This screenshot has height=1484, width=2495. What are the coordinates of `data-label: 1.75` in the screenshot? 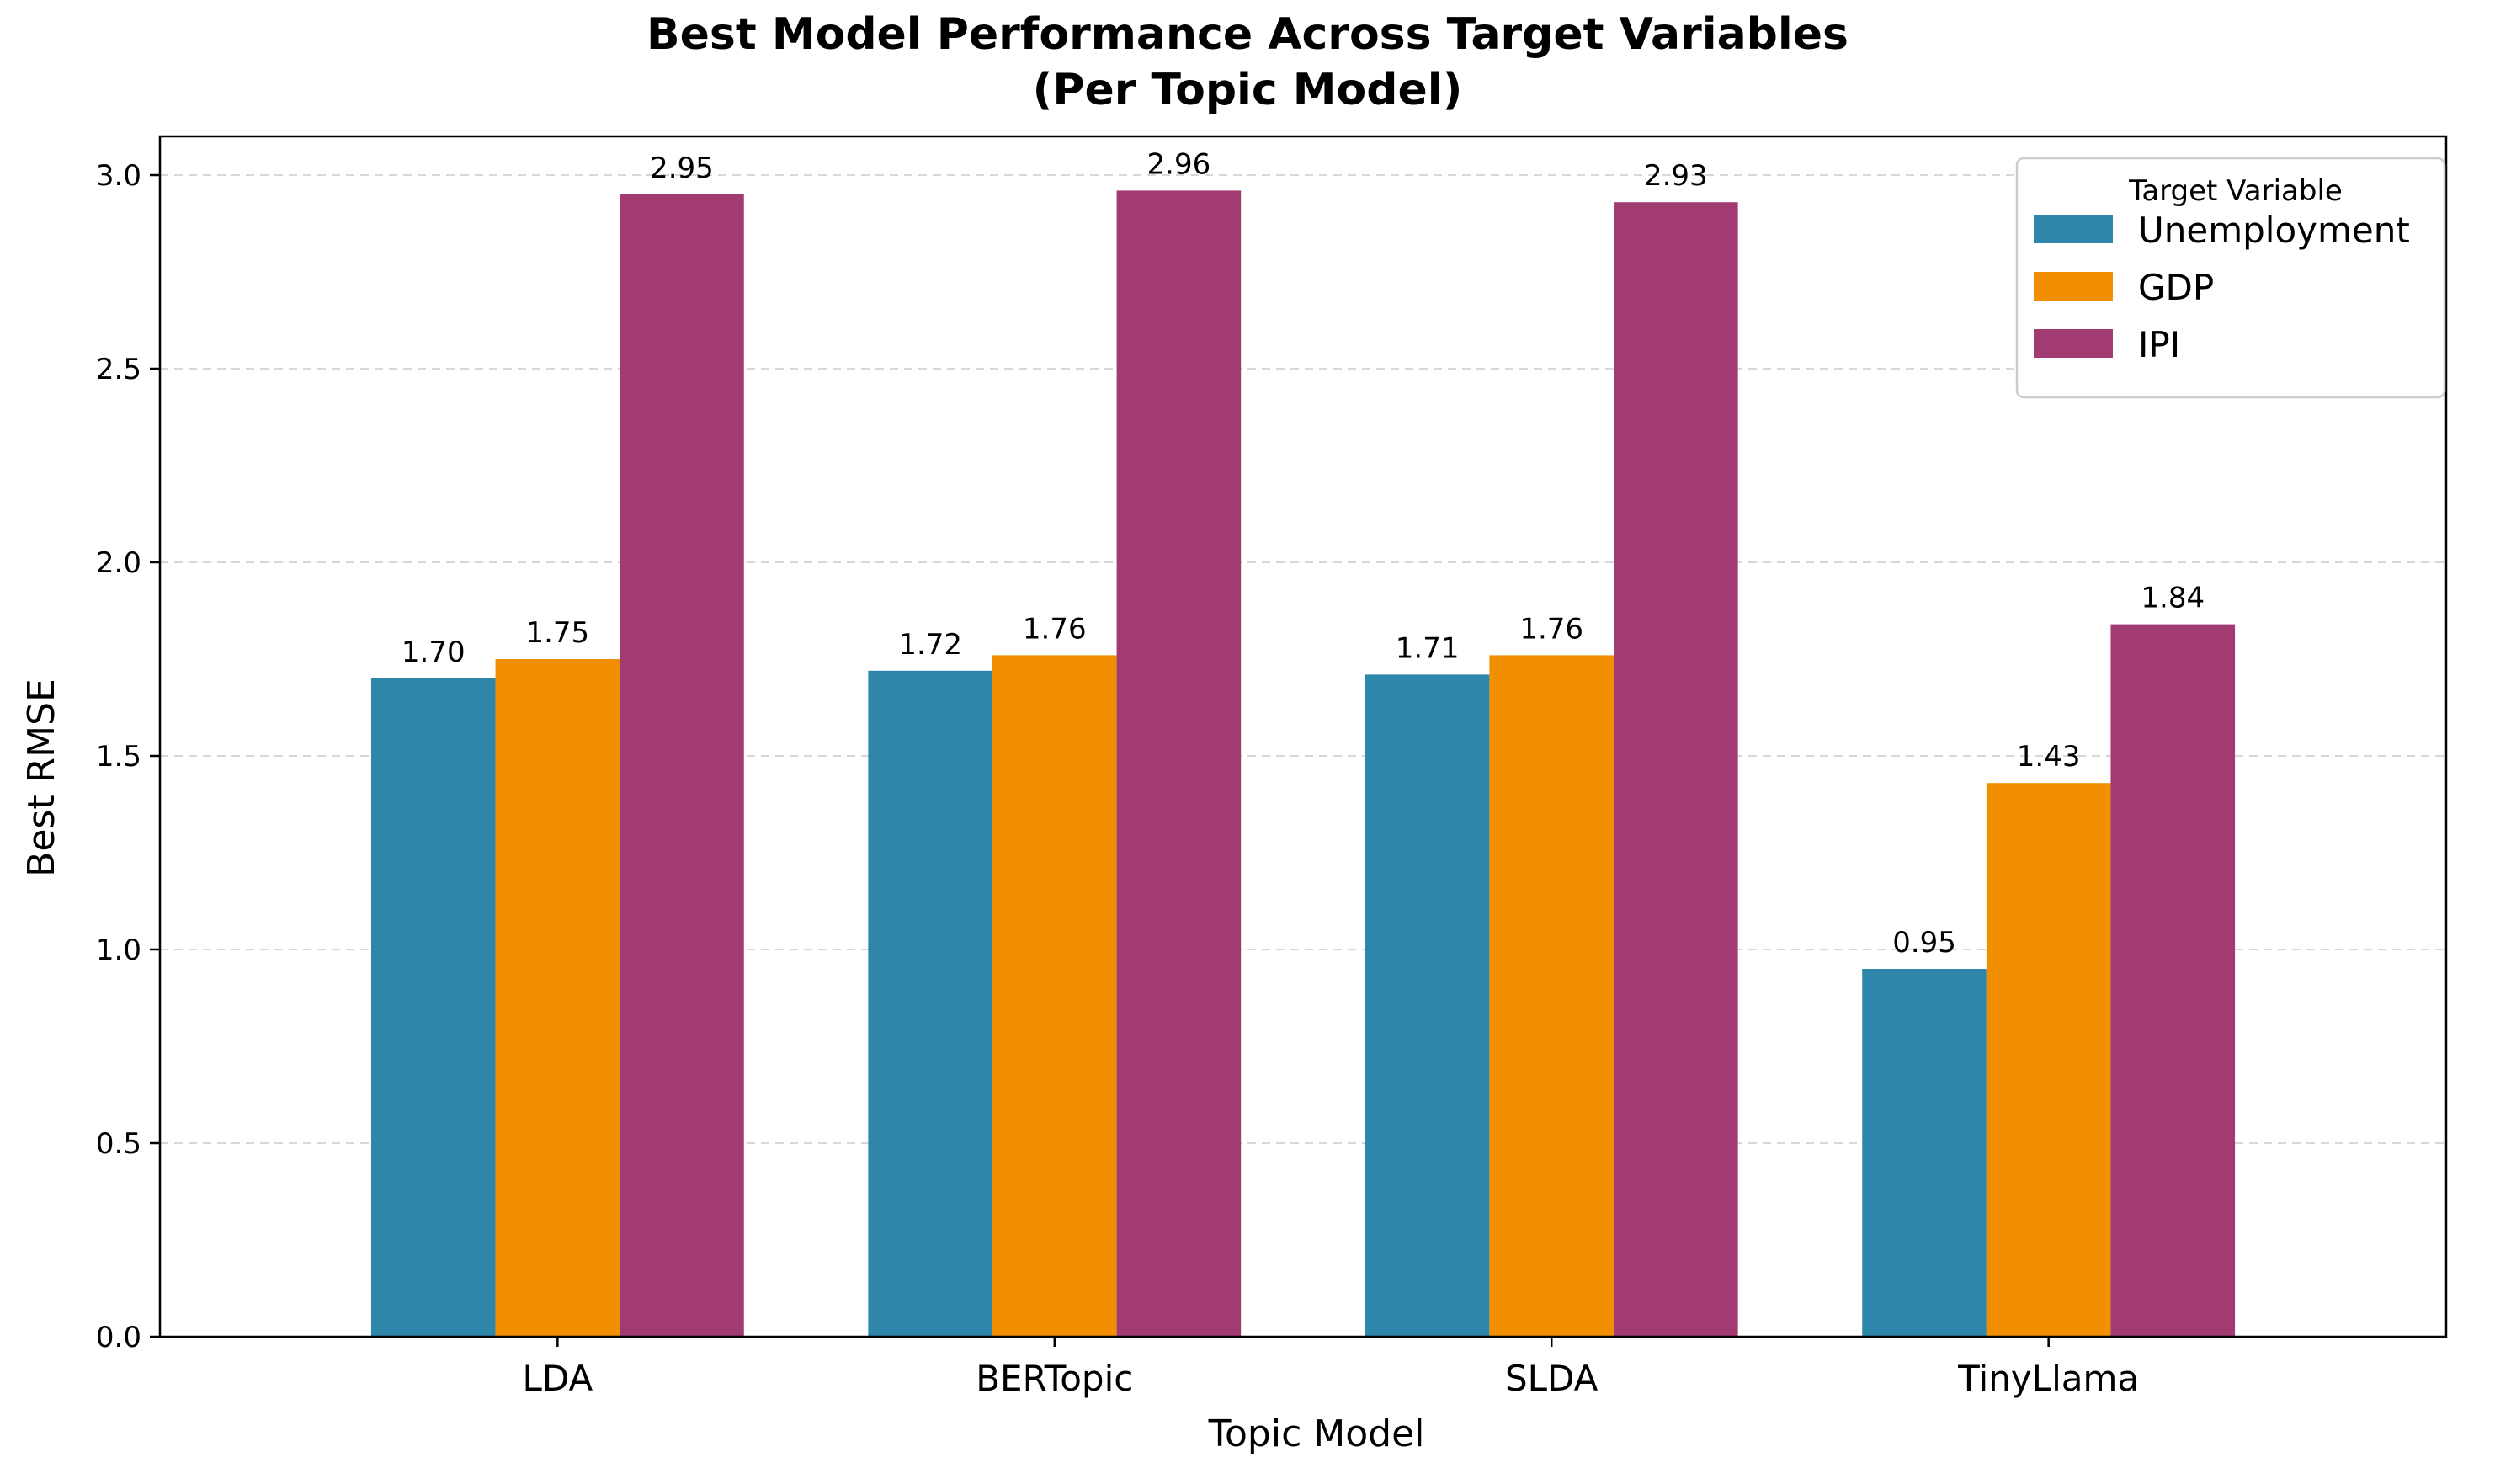 It's located at (557, 633).